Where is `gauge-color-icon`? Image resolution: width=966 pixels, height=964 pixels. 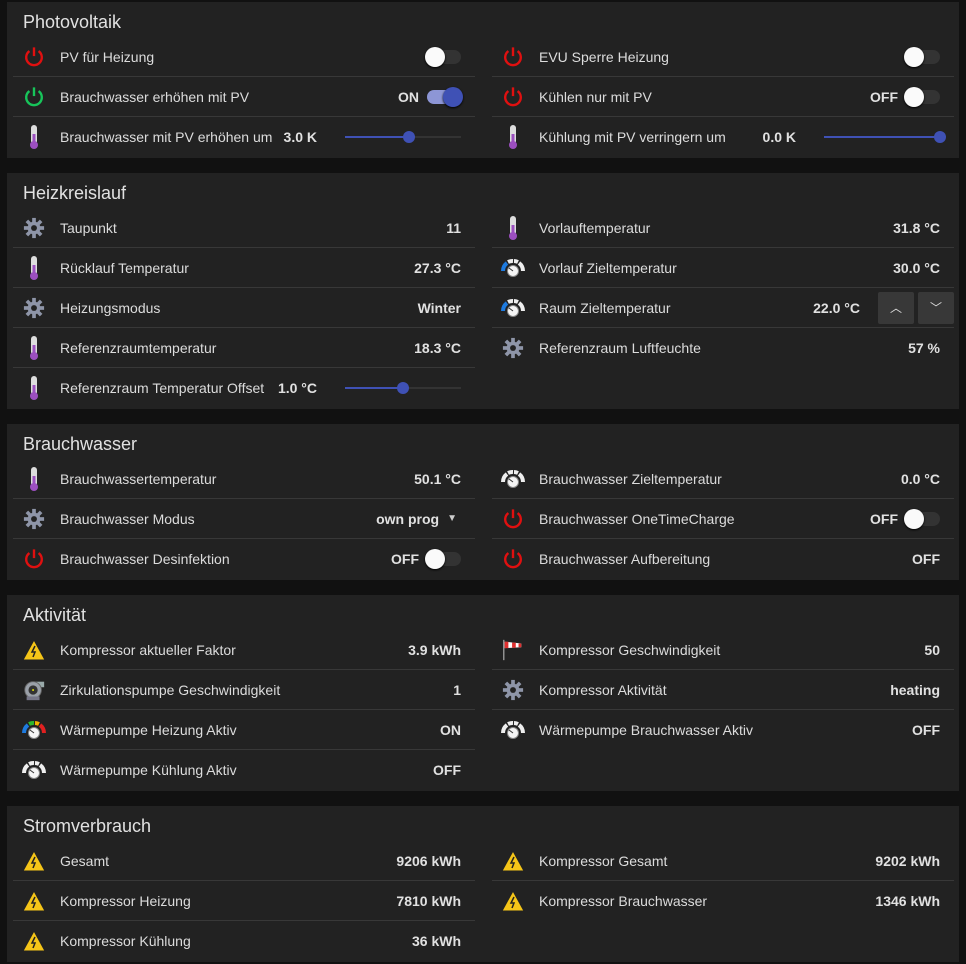 gauge-color-icon is located at coordinates (34, 730).